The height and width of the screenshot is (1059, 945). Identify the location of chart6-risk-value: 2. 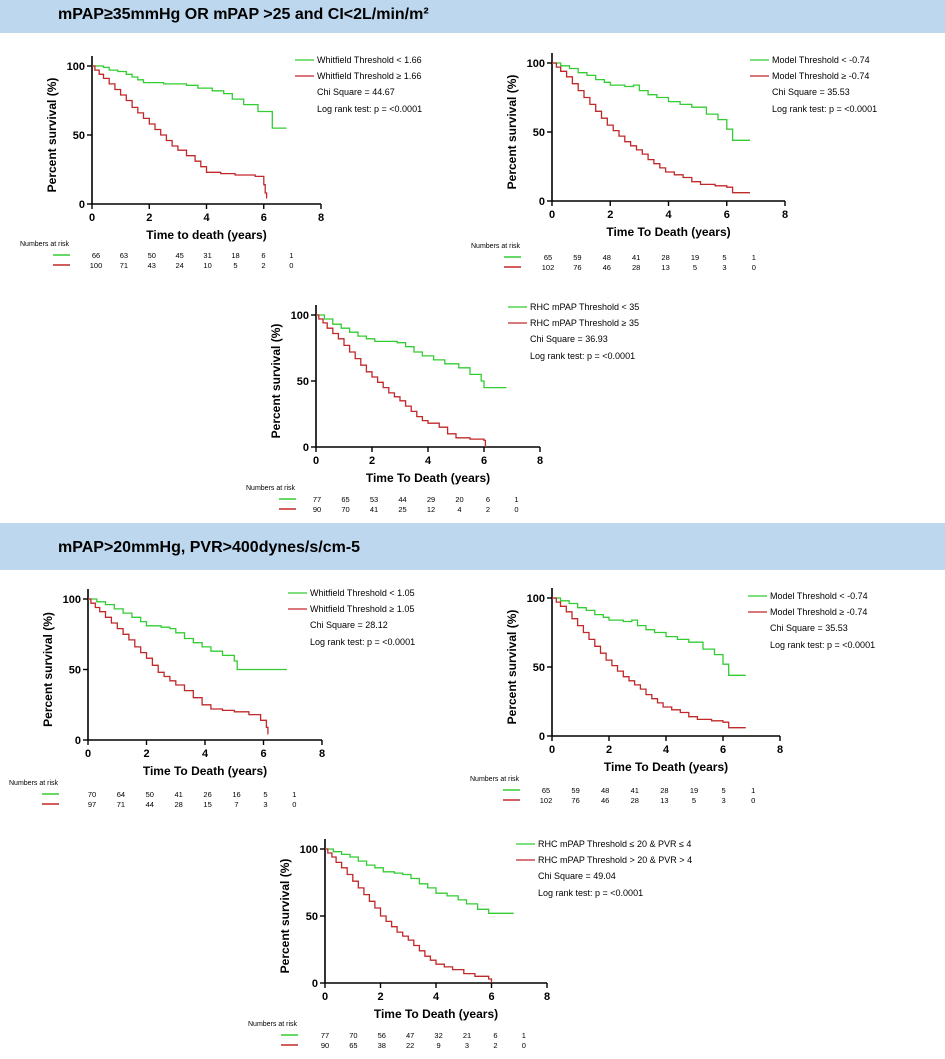
(495, 1045).